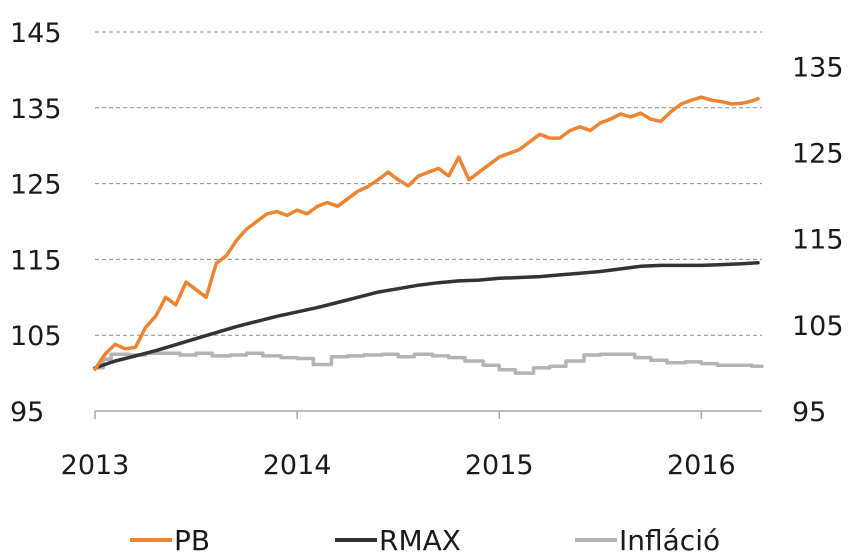  Describe the element at coordinates (420, 540) in the screenshot. I see `legend-label: RMAX` at that location.